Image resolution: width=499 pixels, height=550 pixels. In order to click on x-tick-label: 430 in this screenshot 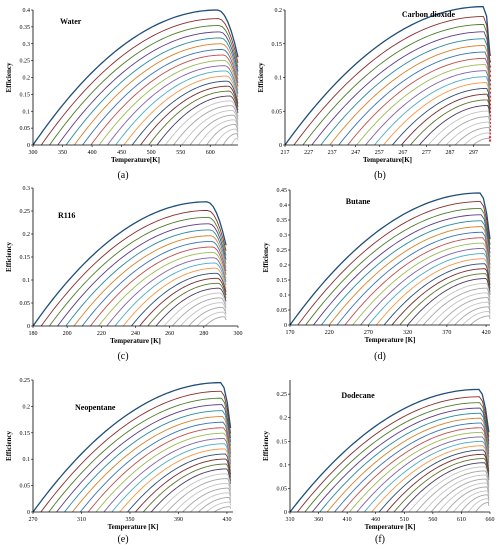, I will do `click(226, 520)`.